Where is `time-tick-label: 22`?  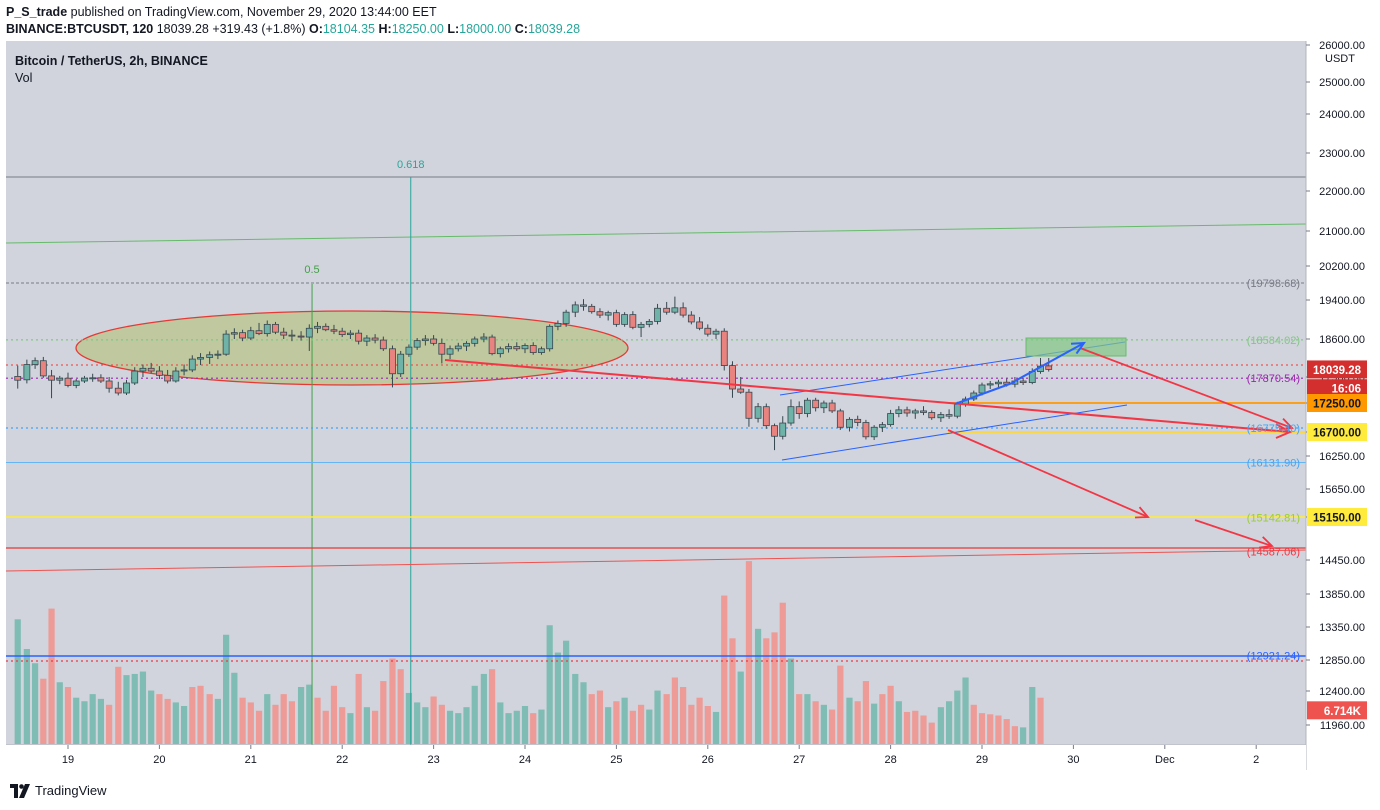 time-tick-label: 22 is located at coordinates (342, 760).